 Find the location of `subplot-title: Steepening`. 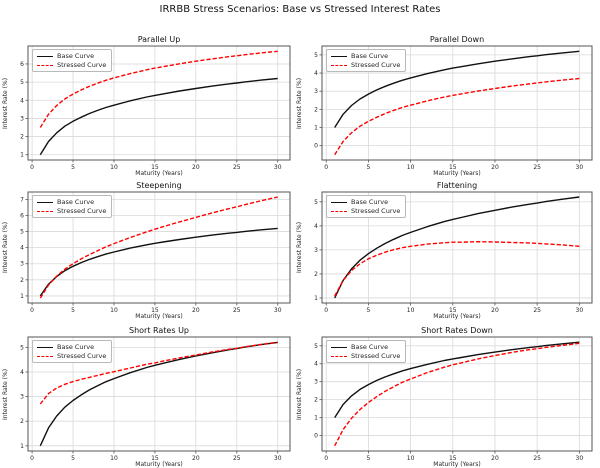

subplot-title: Steepening is located at coordinates (159, 185).